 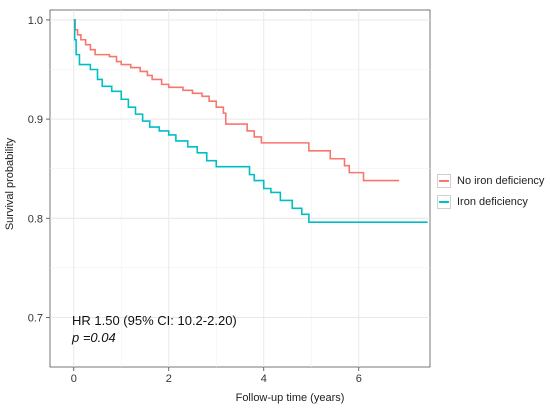 What do you see at coordinates (169, 379) in the screenshot?
I see `x-tick-label: 2` at bounding box center [169, 379].